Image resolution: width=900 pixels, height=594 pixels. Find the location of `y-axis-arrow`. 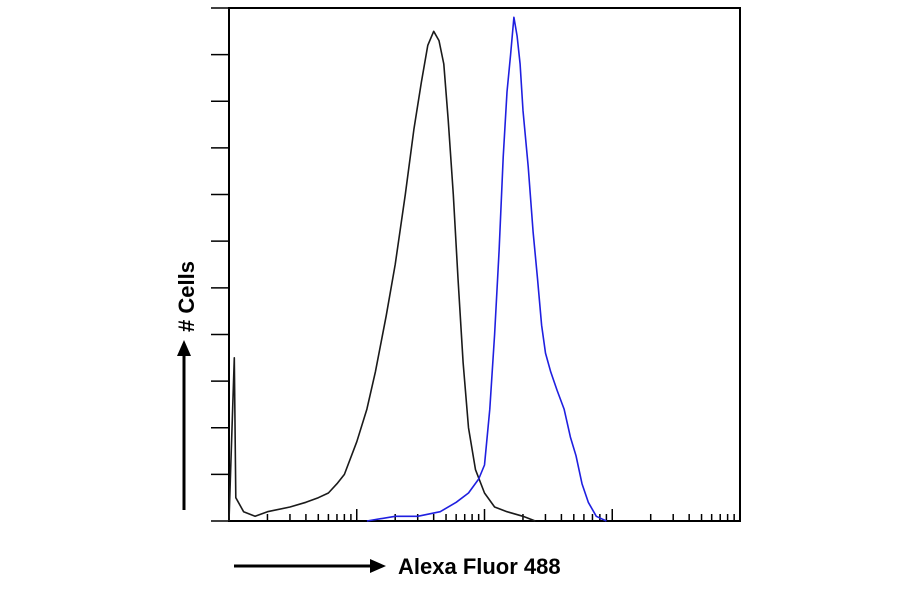

y-axis-arrow is located at coordinates (184, 425).